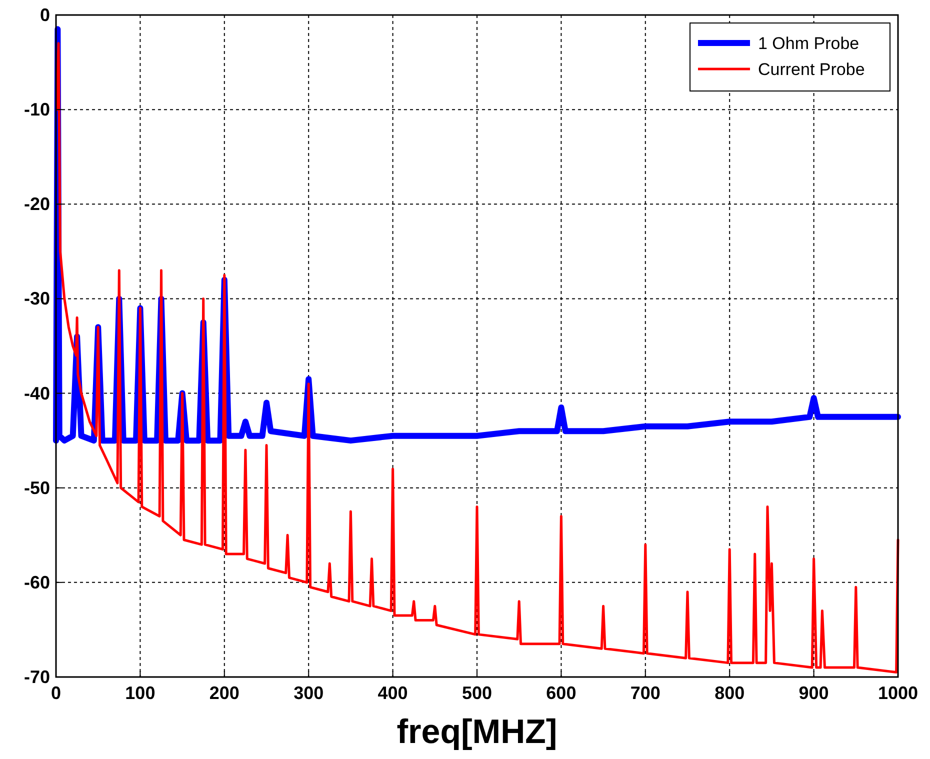  I want to click on x-tick-label: 600, so click(561, 693).